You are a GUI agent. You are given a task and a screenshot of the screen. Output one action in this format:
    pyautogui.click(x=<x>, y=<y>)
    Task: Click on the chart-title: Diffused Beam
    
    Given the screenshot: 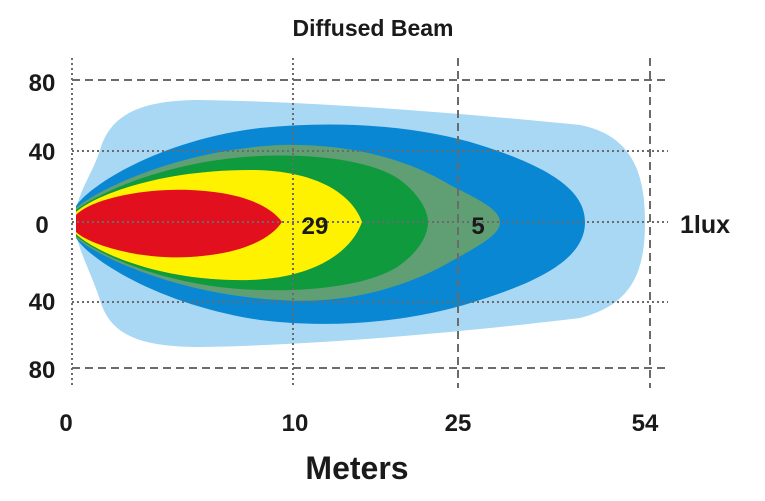 What is the action you would take?
    pyautogui.click(x=372, y=28)
    